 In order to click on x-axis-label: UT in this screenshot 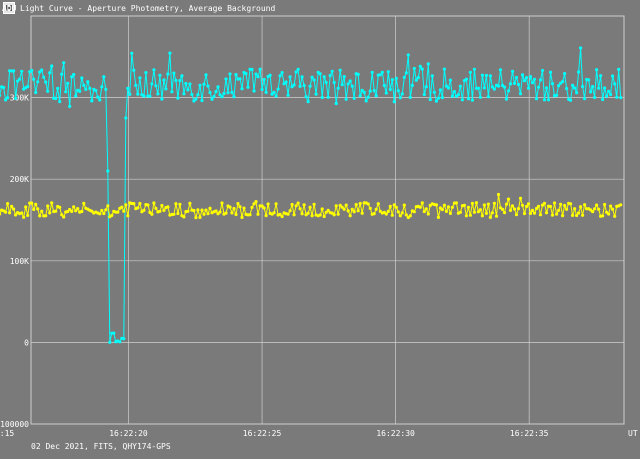, I will do `click(633, 433)`.